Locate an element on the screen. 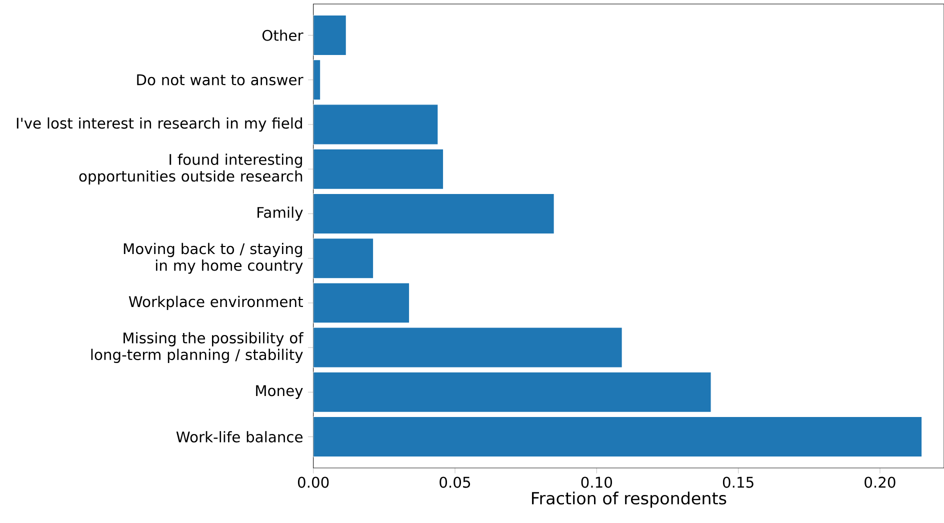 The width and height of the screenshot is (944, 523). y-tick-label: I found interesting opportunities outside research is located at coordinates (190, 169).